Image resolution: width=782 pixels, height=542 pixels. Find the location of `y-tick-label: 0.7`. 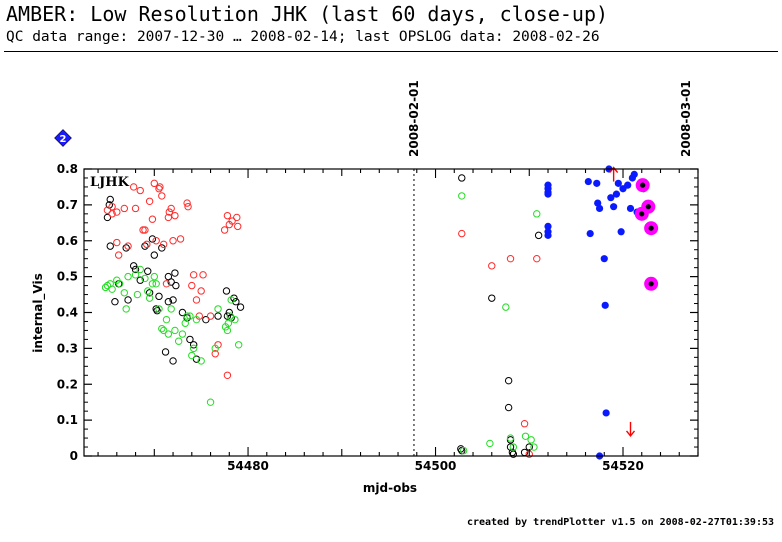

y-tick-label: 0.7 is located at coordinates (67, 205).